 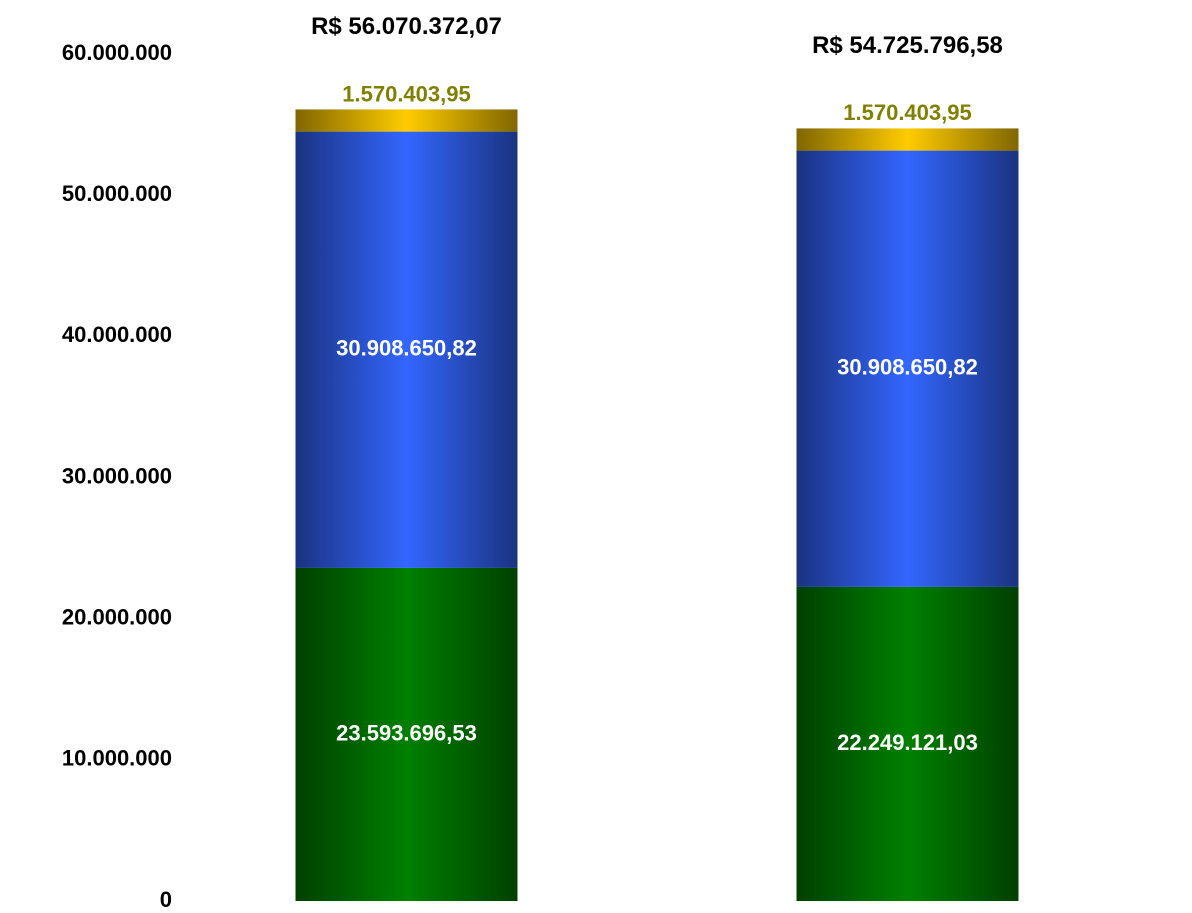 What do you see at coordinates (117, 334) in the screenshot?
I see `y-tick-label: 40.000.000` at bounding box center [117, 334].